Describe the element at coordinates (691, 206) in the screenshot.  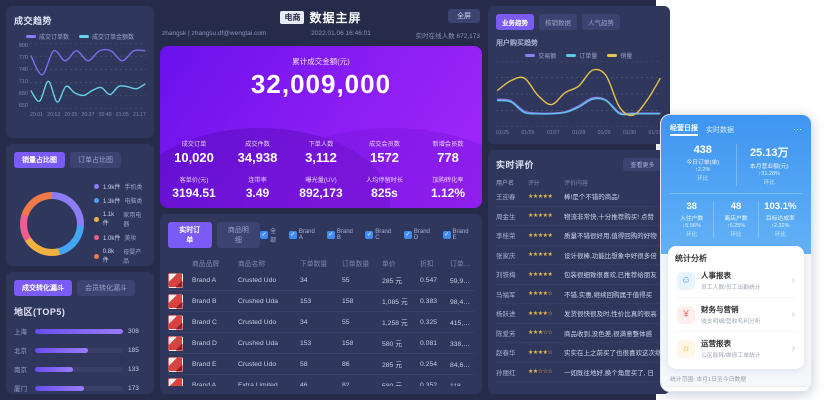
I see `stat-value: 38` at that location.